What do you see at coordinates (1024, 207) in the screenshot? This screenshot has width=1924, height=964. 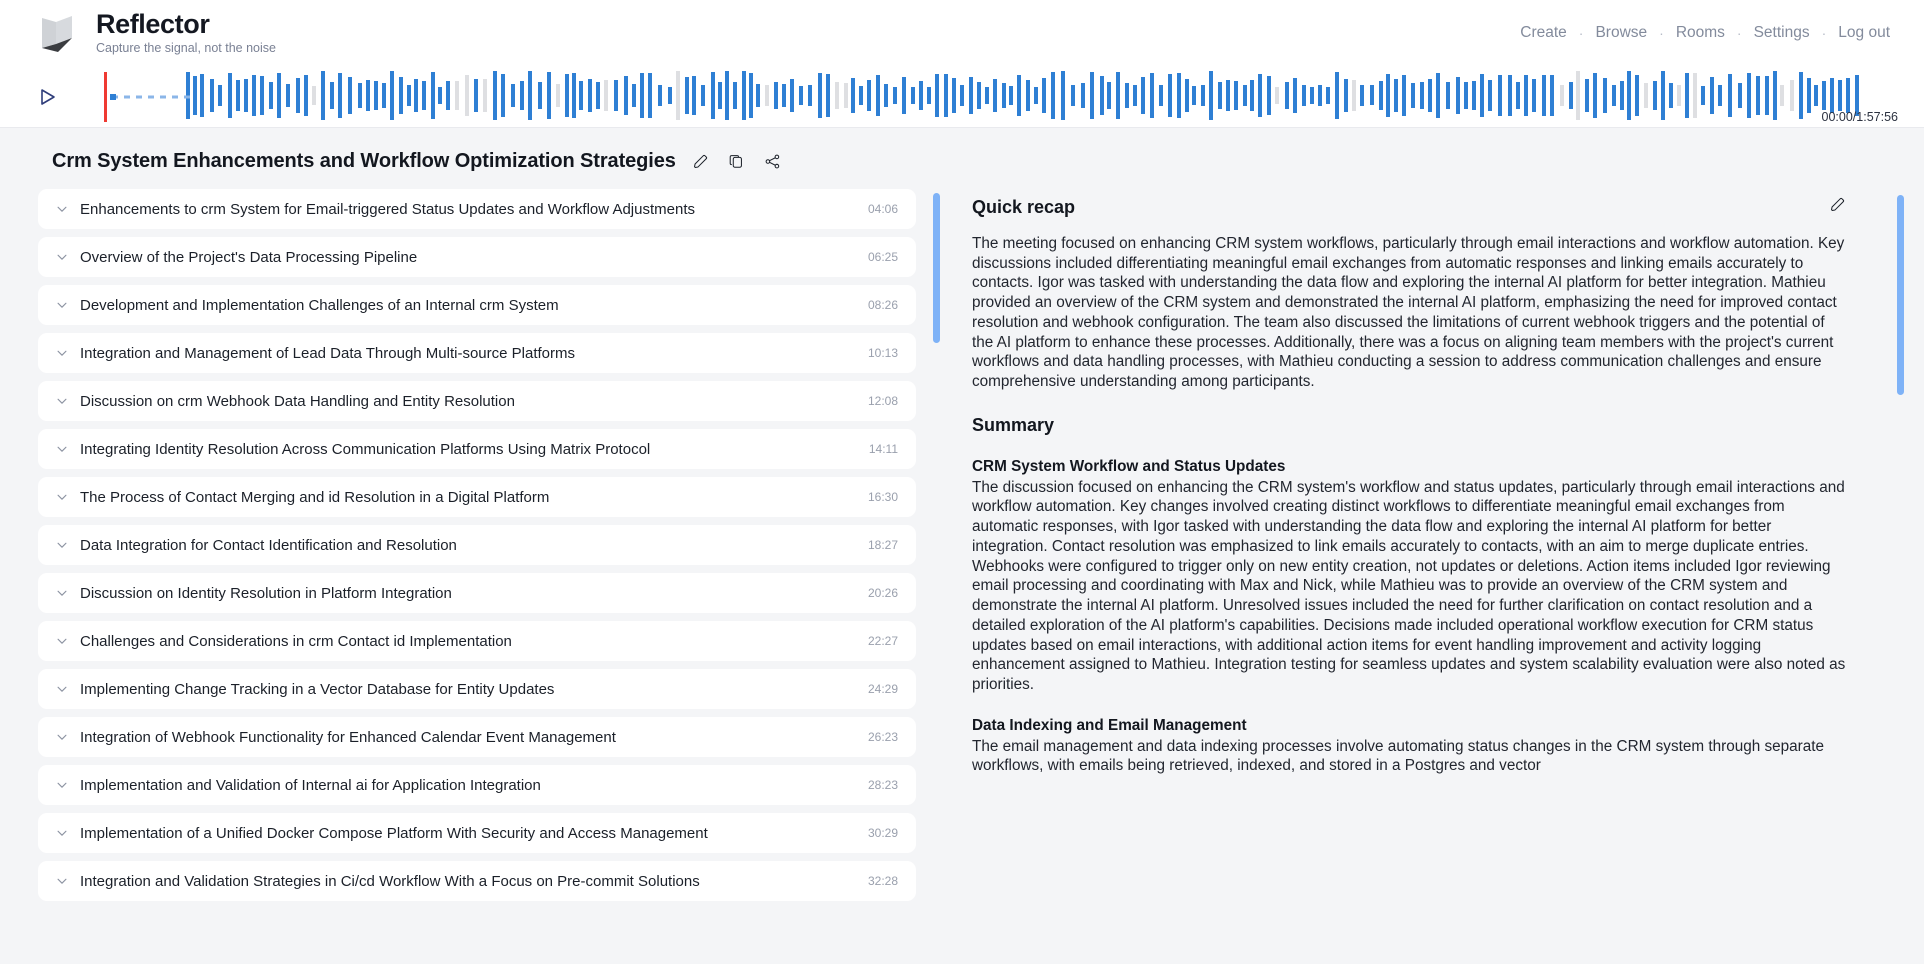 I see `quick-recap-heading: Quick recap` at bounding box center [1024, 207].